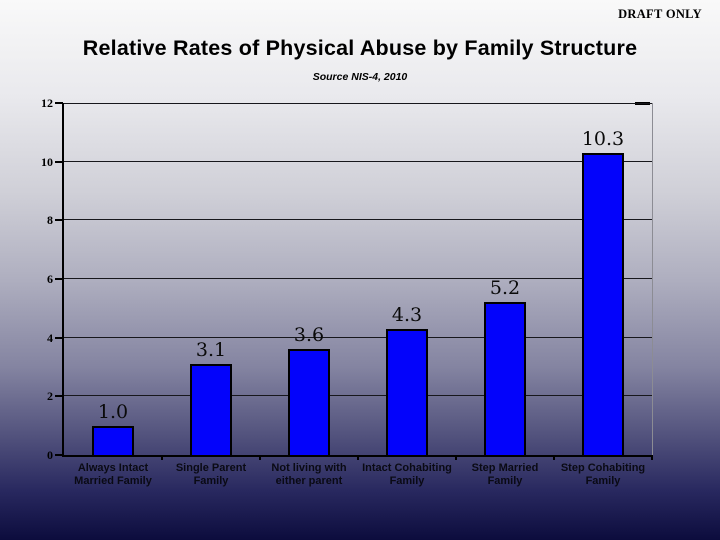  I want to click on y-tick-label: 2, so click(50, 396).